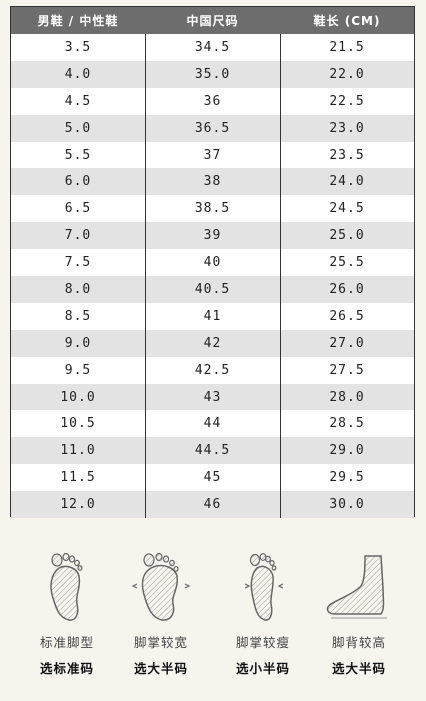  I want to click on length-cell: 29.0, so click(347, 451).